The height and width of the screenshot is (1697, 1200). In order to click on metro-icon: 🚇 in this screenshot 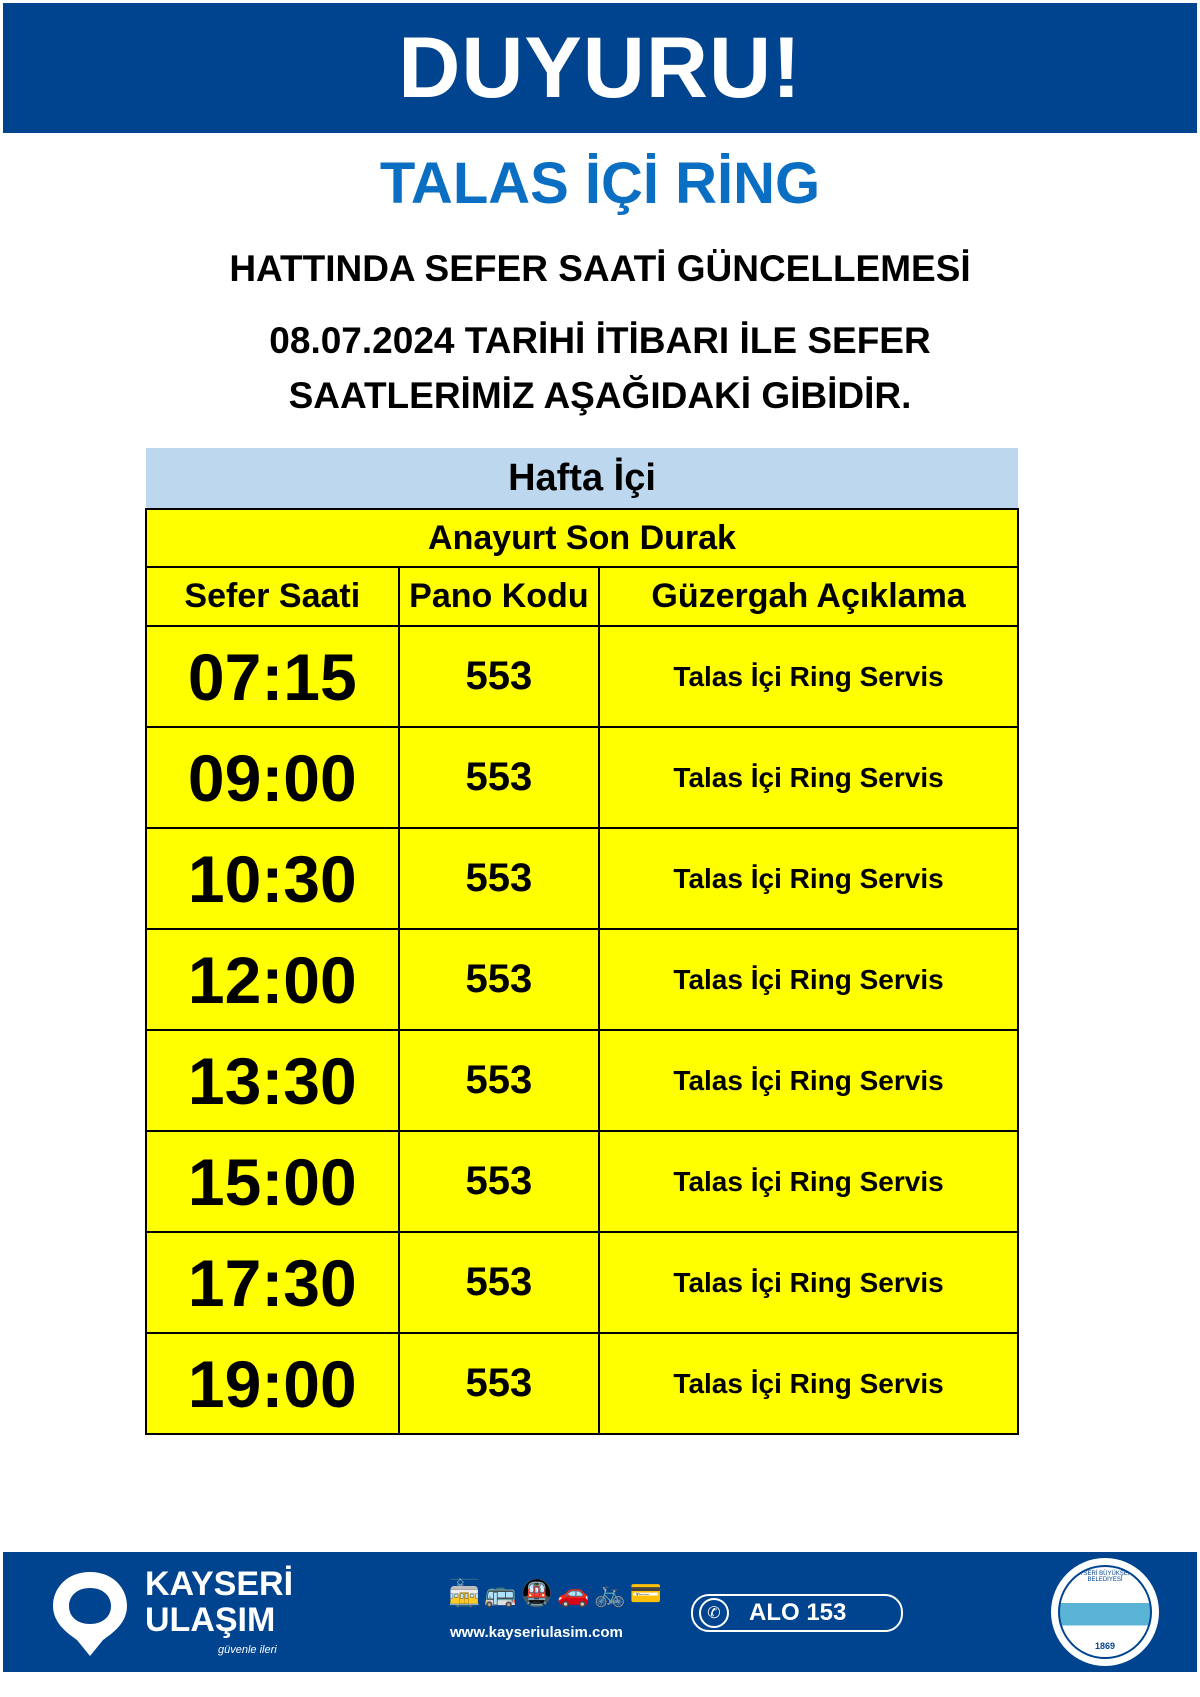, I will do `click(539, 1593)`.